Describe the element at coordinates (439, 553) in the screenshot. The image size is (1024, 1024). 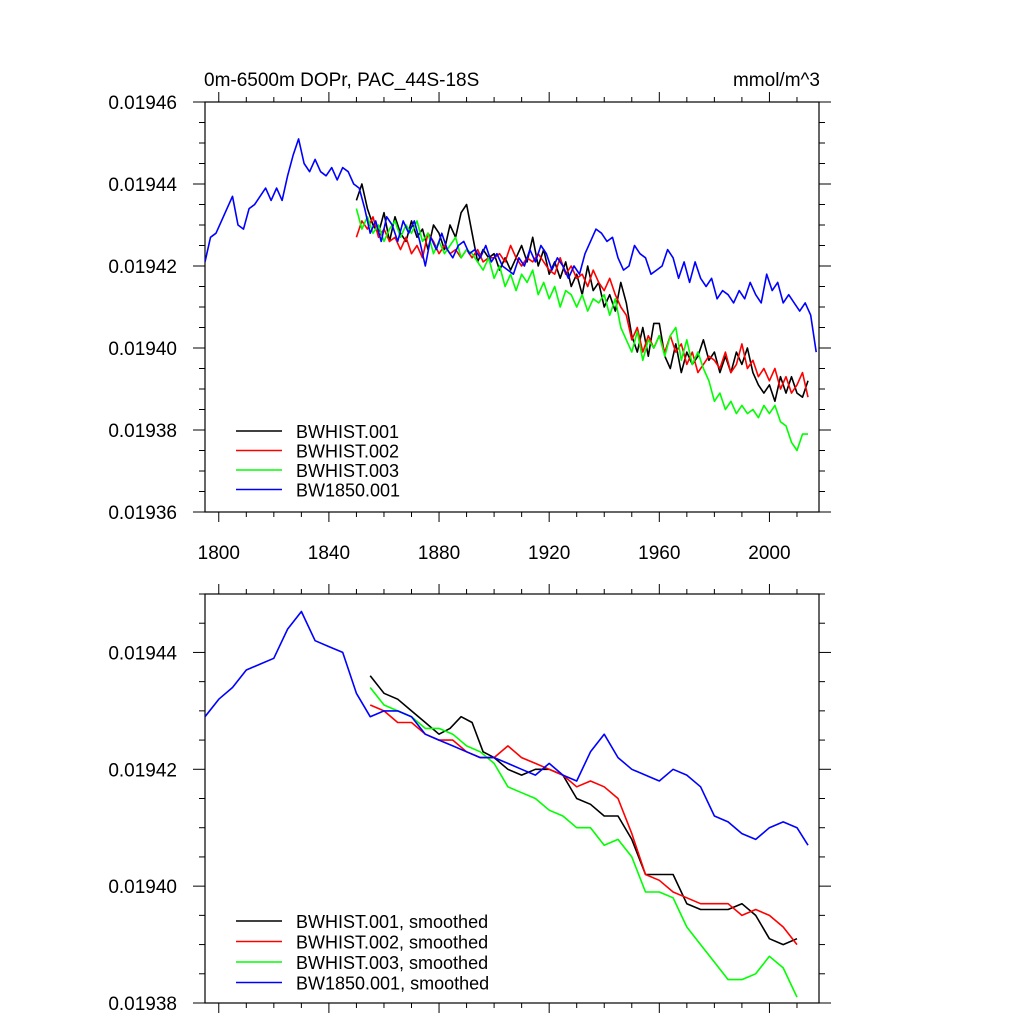
I see `x-tick-label: 1880` at that location.